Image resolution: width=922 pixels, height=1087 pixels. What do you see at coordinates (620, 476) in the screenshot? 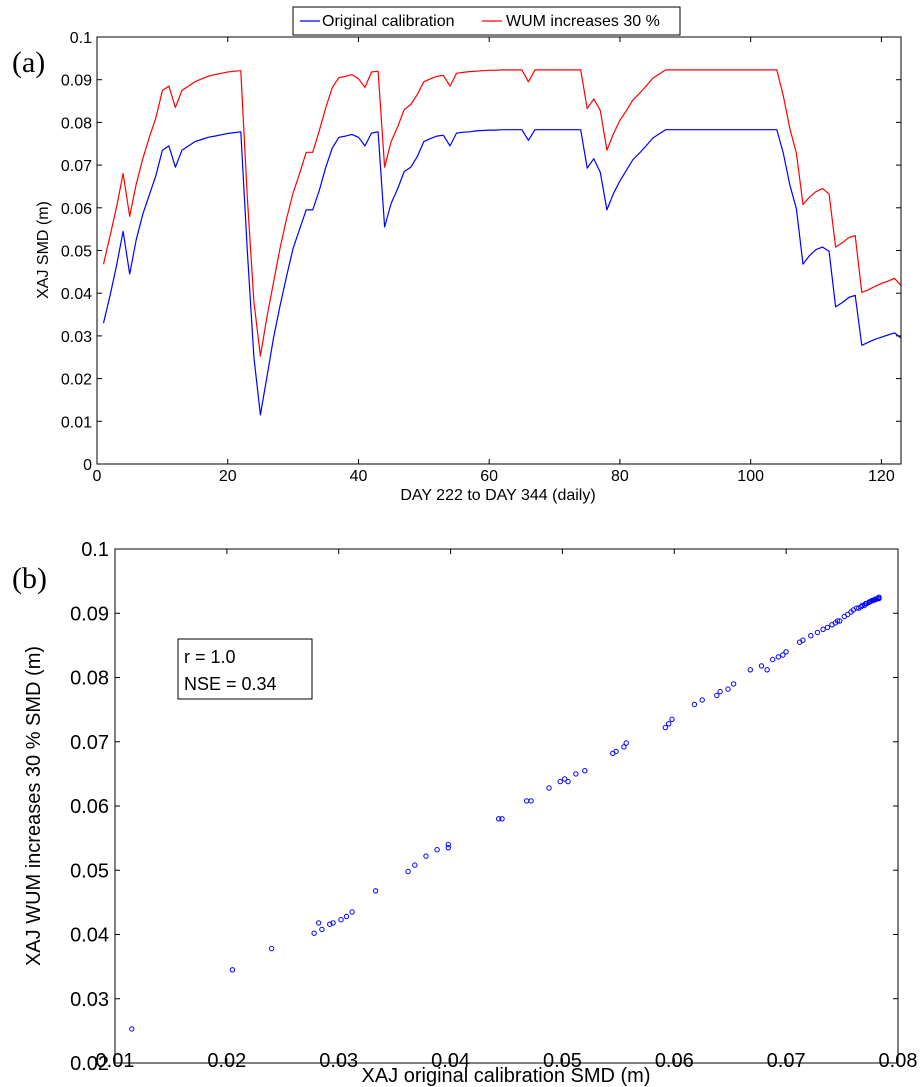
I see `x-tick-label: 80` at bounding box center [620, 476].